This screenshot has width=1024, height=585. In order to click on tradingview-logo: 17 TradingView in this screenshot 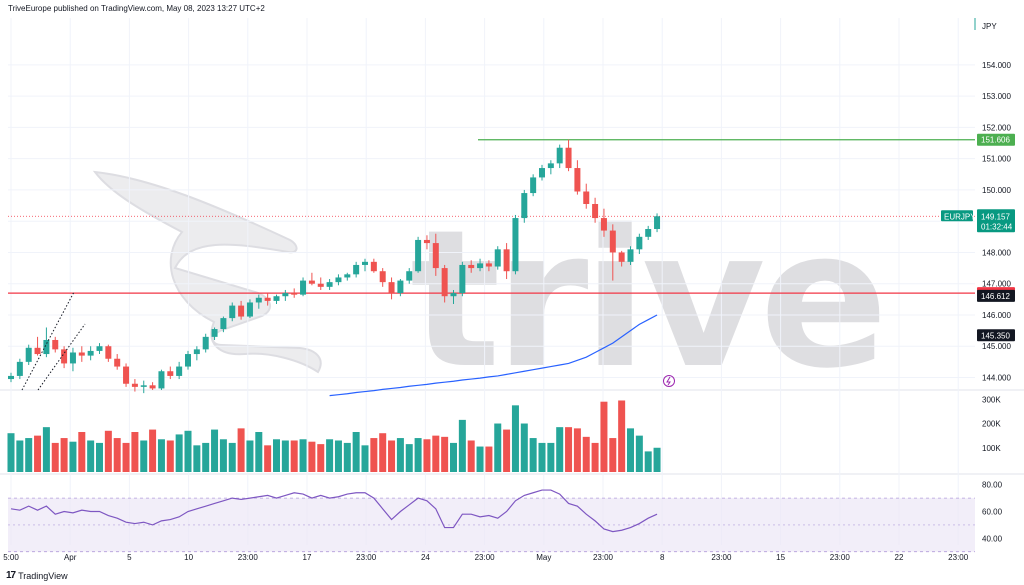, I will do `click(37, 575)`.